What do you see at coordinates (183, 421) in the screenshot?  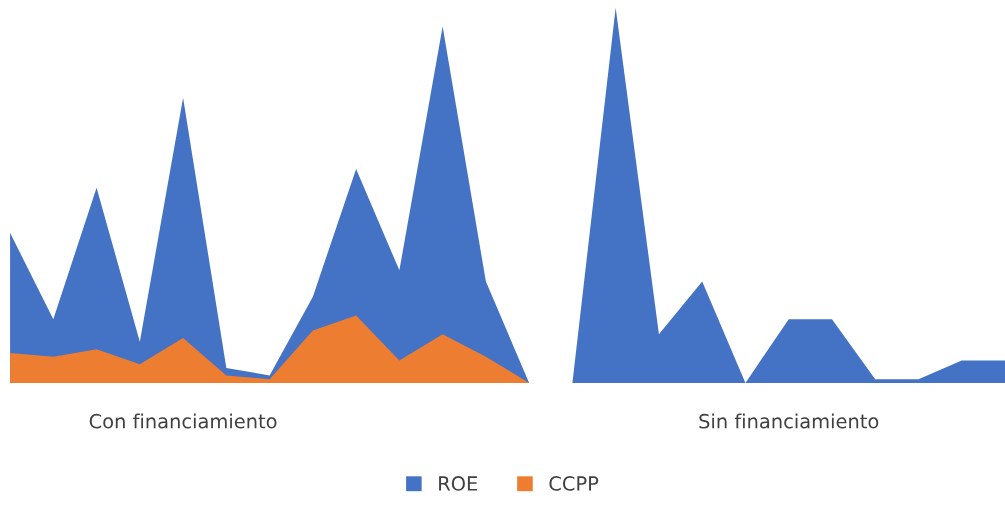 I see `x-tick-label: Con financiamiento` at bounding box center [183, 421].